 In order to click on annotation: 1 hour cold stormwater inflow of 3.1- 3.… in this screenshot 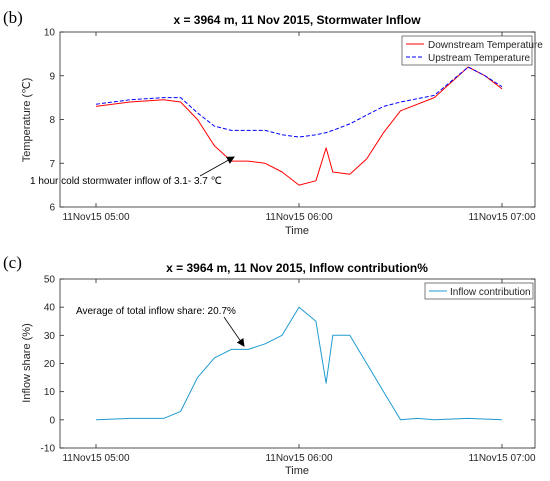, I will do `click(132, 171)`.